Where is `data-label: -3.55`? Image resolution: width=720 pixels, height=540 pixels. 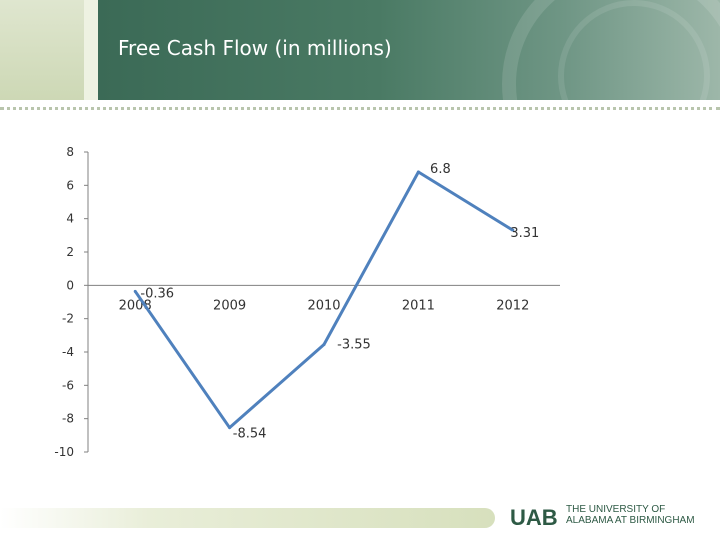 data-label: -3.55 is located at coordinates (354, 345).